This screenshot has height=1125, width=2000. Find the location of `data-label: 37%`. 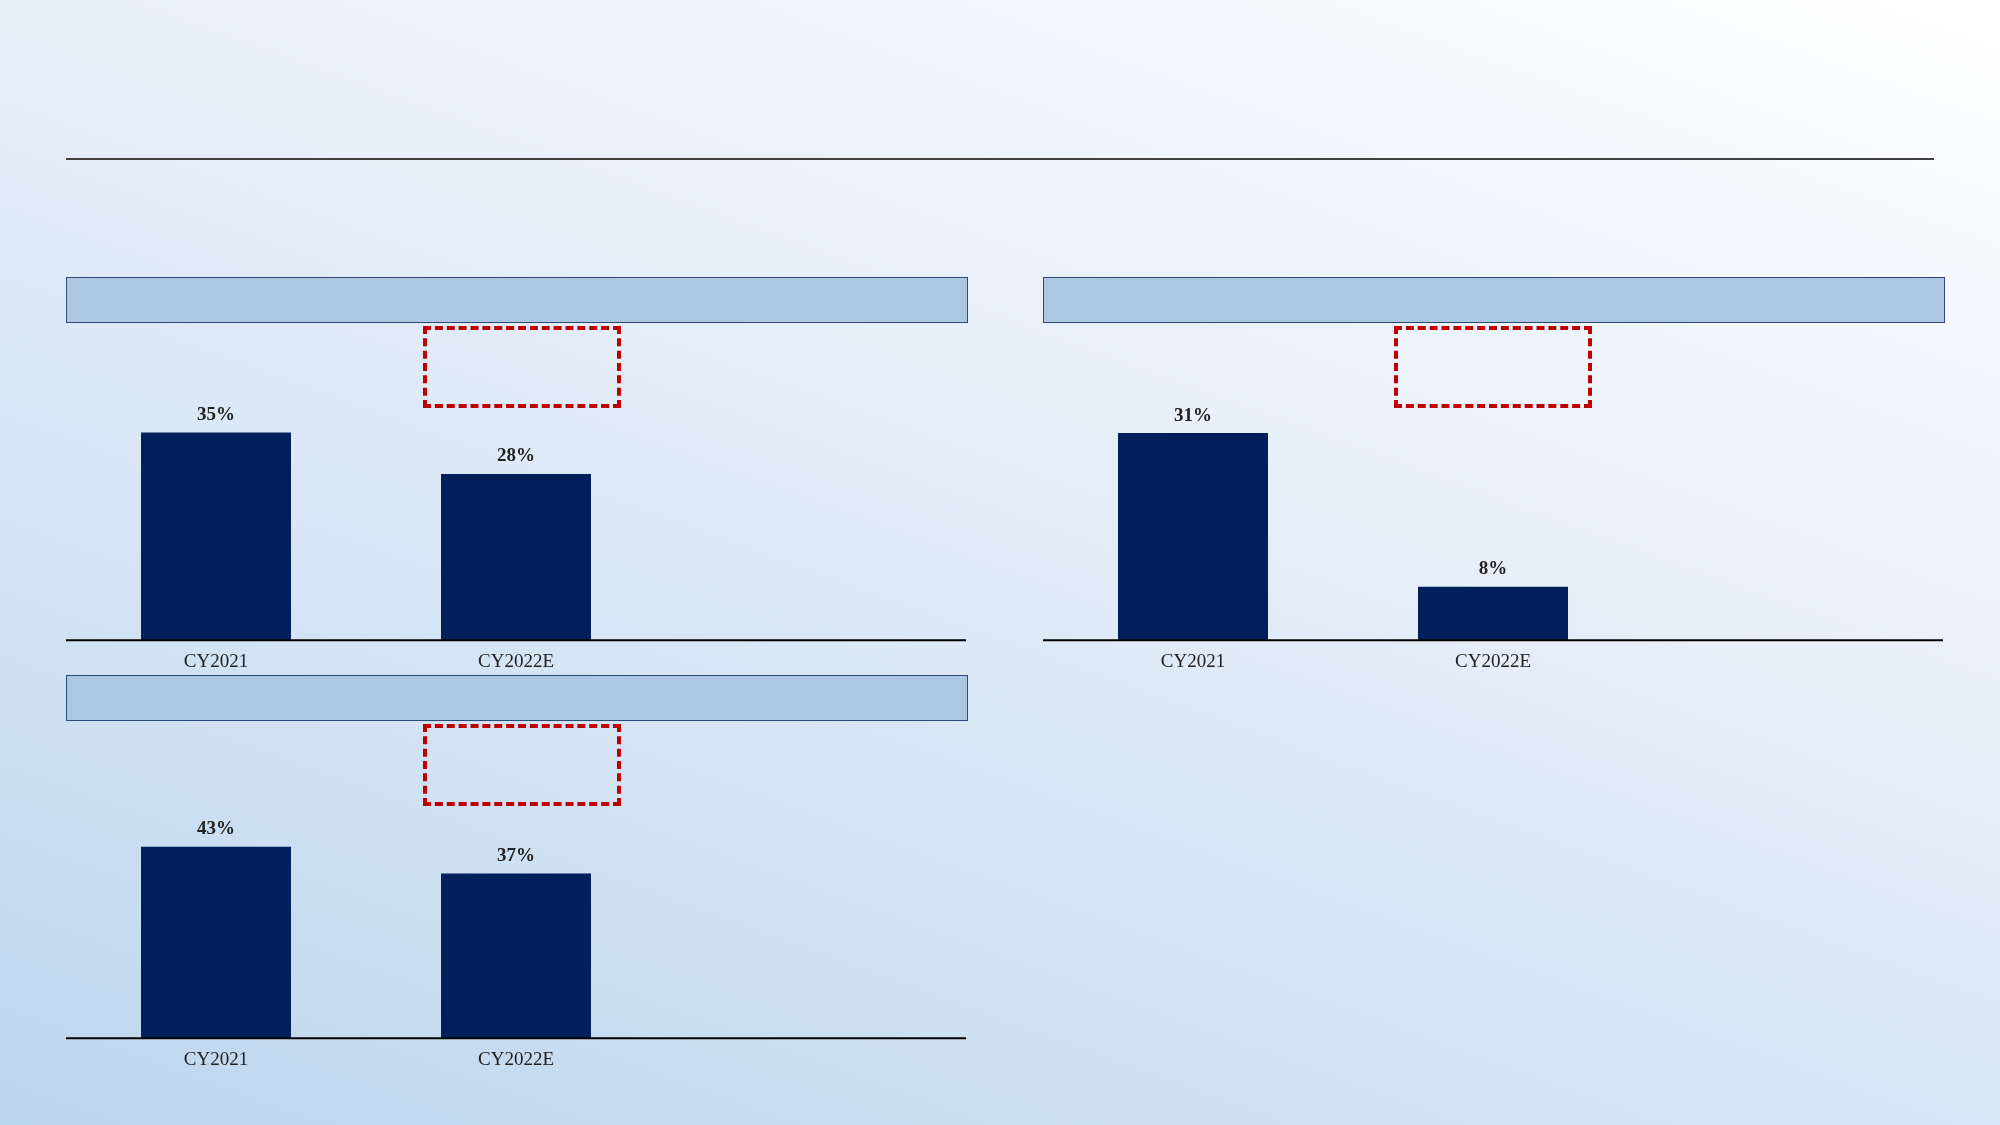

data-label: 37% is located at coordinates (516, 854).